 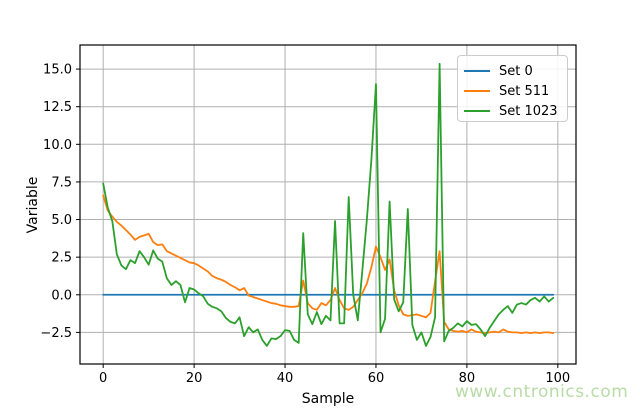 What do you see at coordinates (33, 205) in the screenshot?
I see `y-axis-title: Variable` at bounding box center [33, 205].